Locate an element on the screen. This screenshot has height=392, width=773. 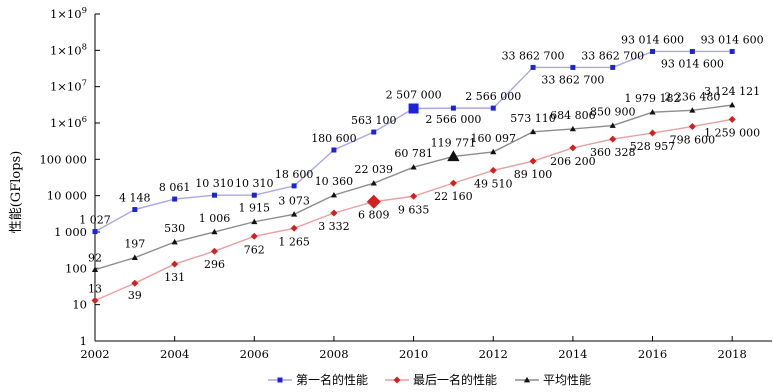
data-label: 49 510 is located at coordinates (493, 183).